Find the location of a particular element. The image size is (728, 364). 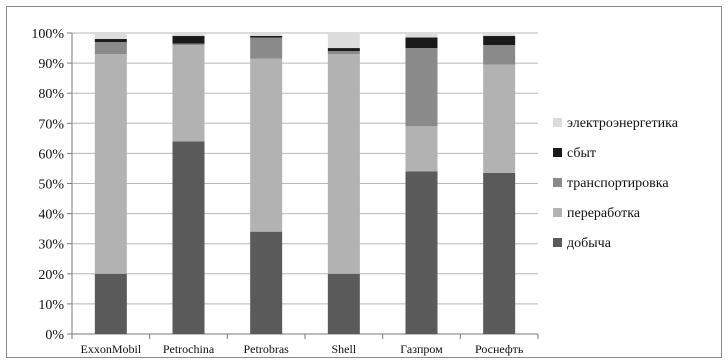

y-tick-label: 100% is located at coordinates (47, 34).